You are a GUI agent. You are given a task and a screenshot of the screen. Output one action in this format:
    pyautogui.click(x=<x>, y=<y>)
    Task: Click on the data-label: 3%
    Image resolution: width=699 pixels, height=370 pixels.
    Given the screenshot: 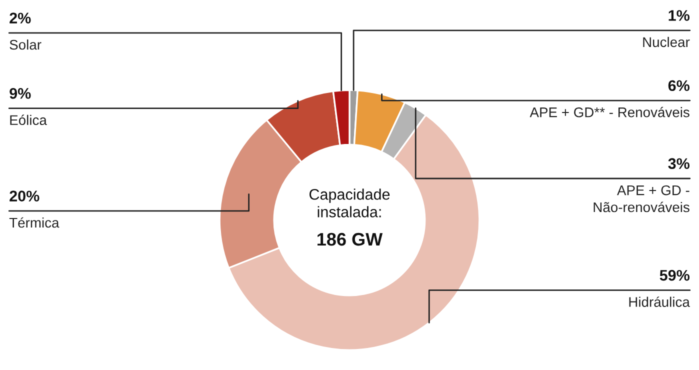 What is the action you would take?
    pyautogui.click(x=679, y=164)
    